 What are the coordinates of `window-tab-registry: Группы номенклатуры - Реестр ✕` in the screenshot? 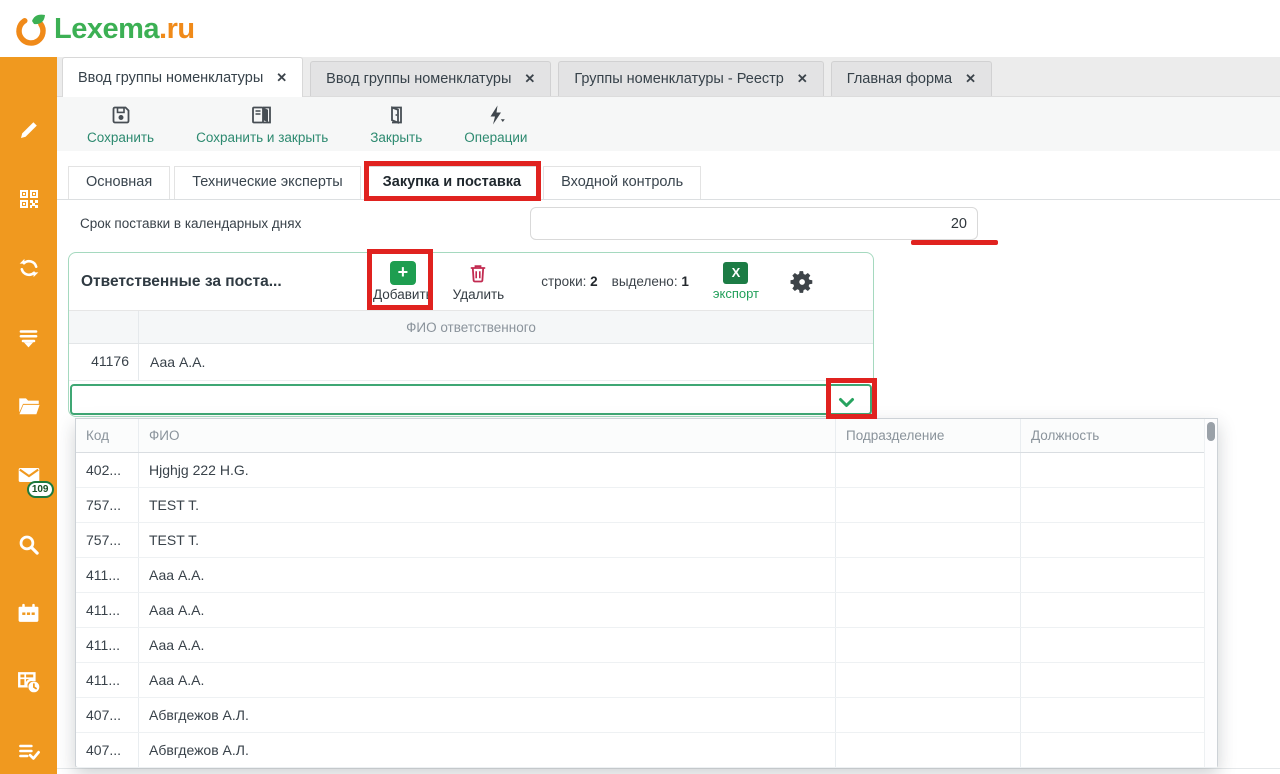 It's located at (691, 78).